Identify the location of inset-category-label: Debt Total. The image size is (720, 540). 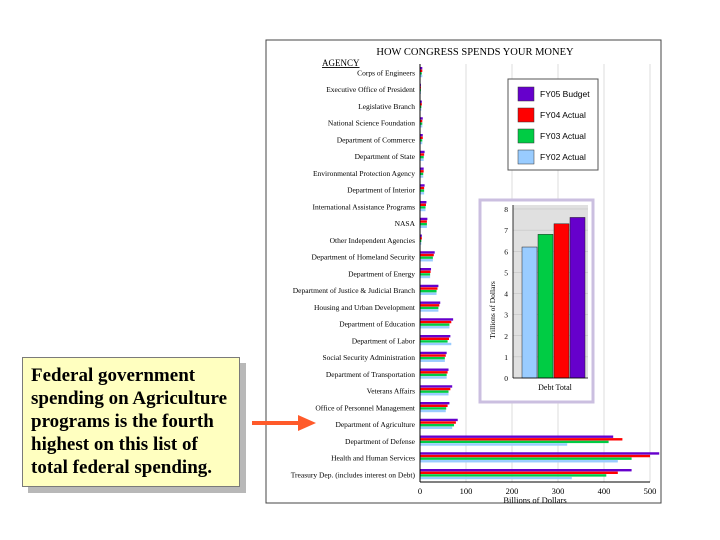
(555, 387).